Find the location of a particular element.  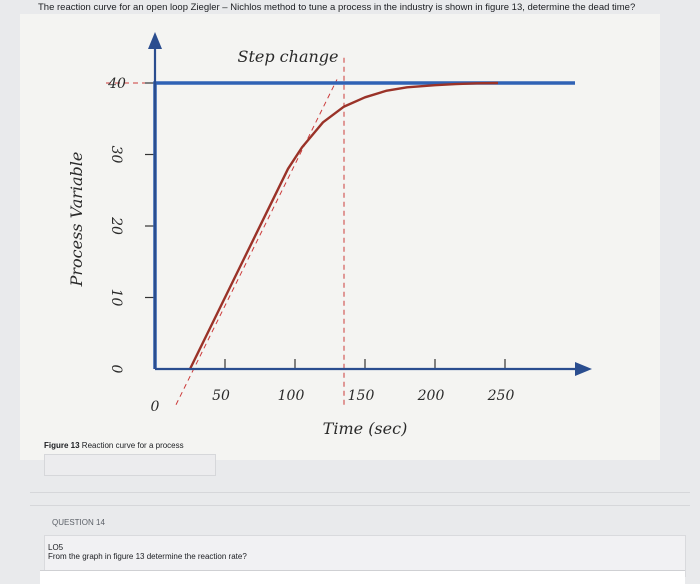

question-heading: QUESTION 14 is located at coordinates (78, 522).